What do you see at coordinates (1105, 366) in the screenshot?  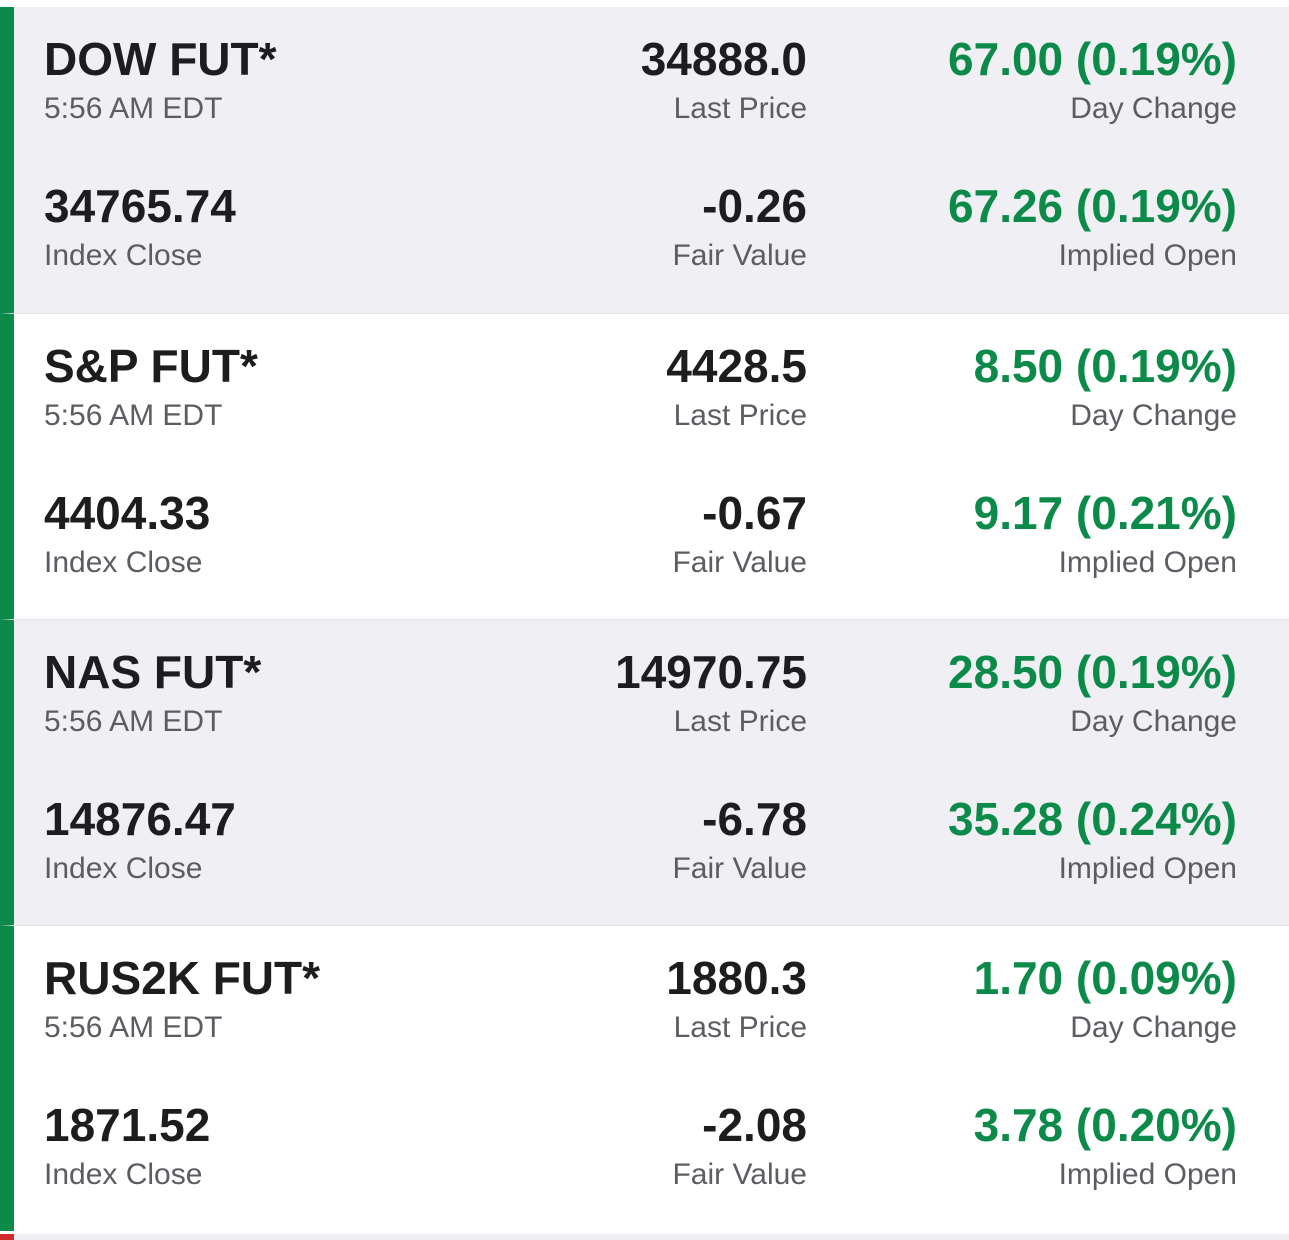 I see `day-change-value: 8.50 (0.19%)` at bounding box center [1105, 366].